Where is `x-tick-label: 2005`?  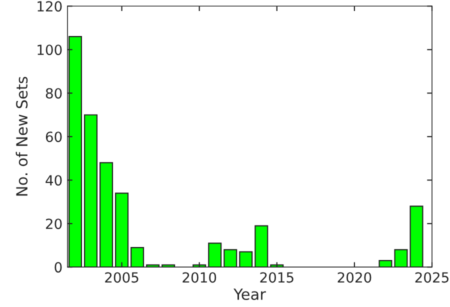
x-tick-label: 2005 is located at coordinates (121, 277).